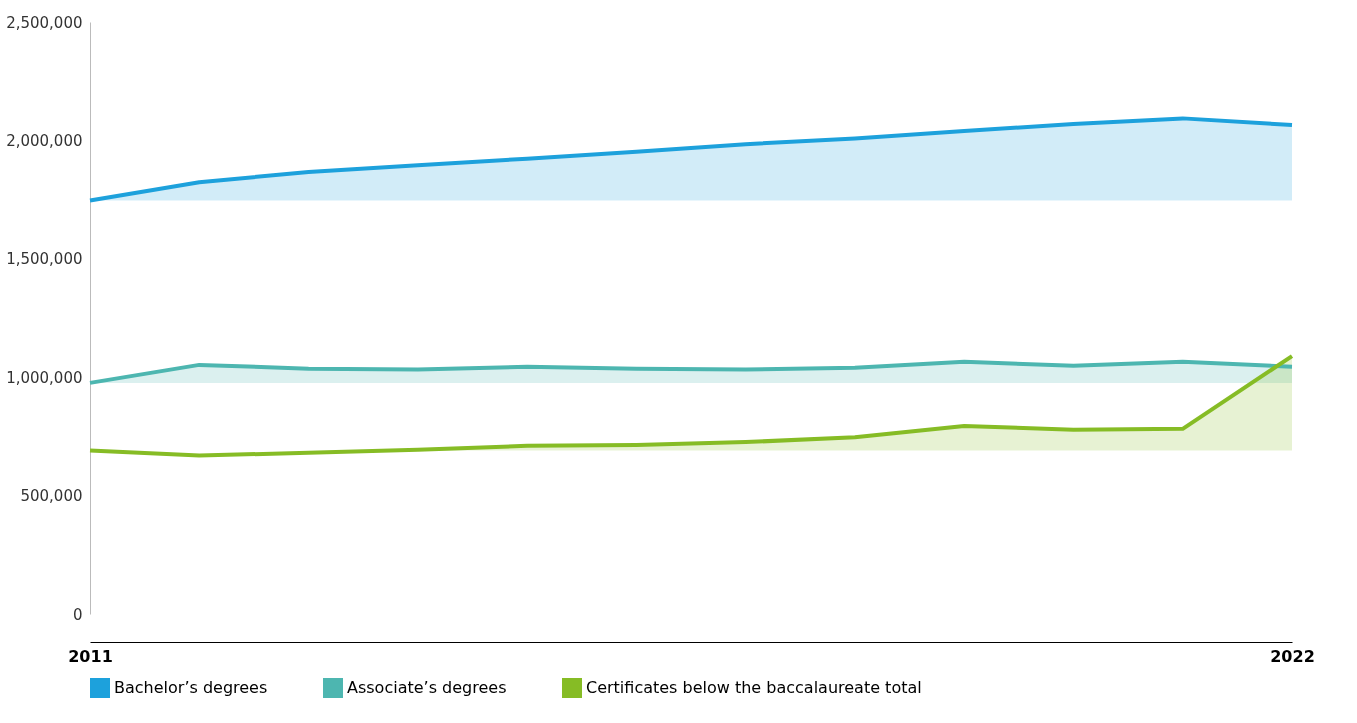  I want to click on y-tick-label: 0, so click(77, 614).